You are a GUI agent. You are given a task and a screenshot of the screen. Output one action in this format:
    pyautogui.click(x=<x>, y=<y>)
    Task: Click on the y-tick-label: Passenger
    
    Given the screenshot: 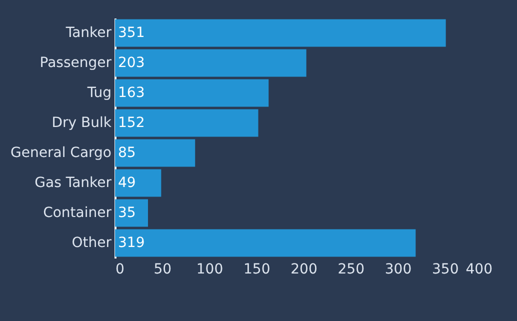 What is the action you would take?
    pyautogui.click(x=76, y=63)
    